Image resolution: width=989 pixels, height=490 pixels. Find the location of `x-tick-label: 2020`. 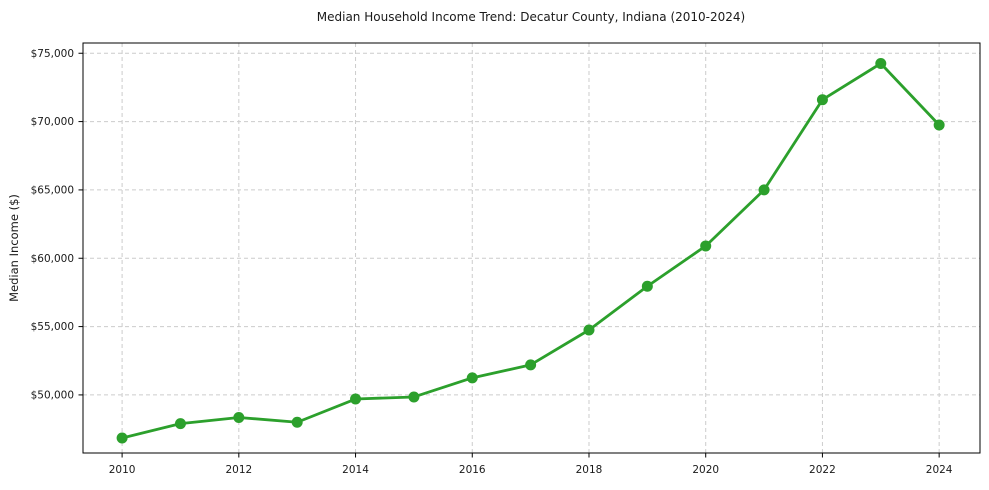

x-tick-label: 2020 is located at coordinates (705, 470).